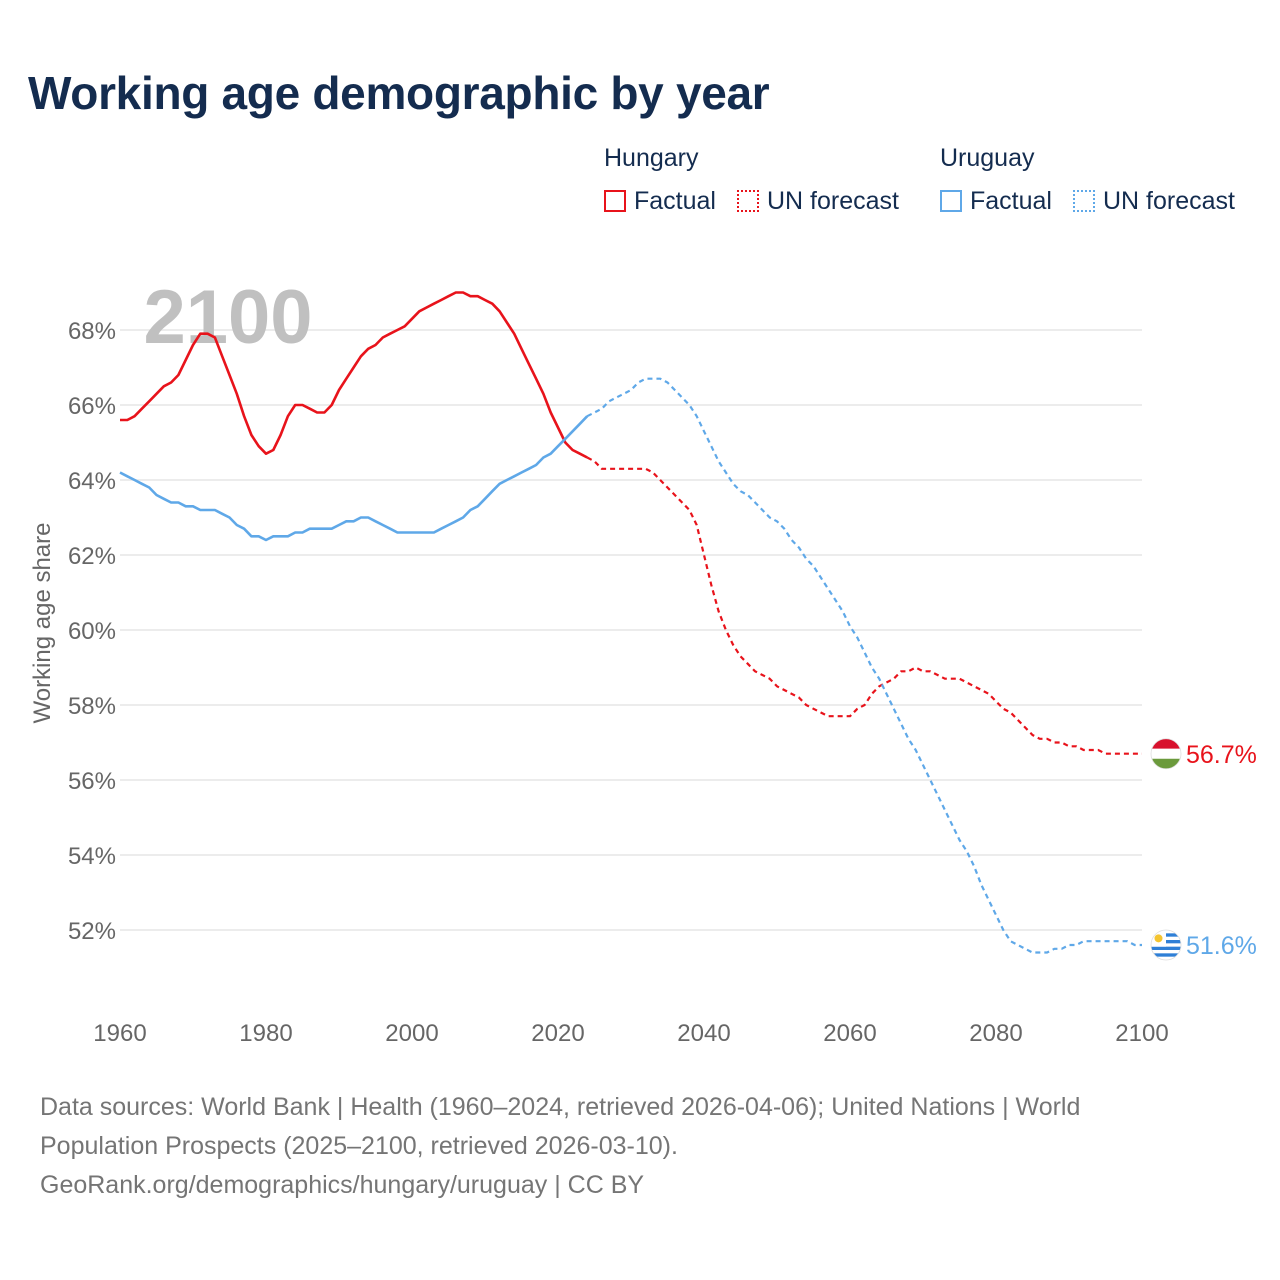 The width and height of the screenshot is (1280, 1280). Describe the element at coordinates (354, 478) in the screenshot. I see `uruguay-factual-line` at that location.